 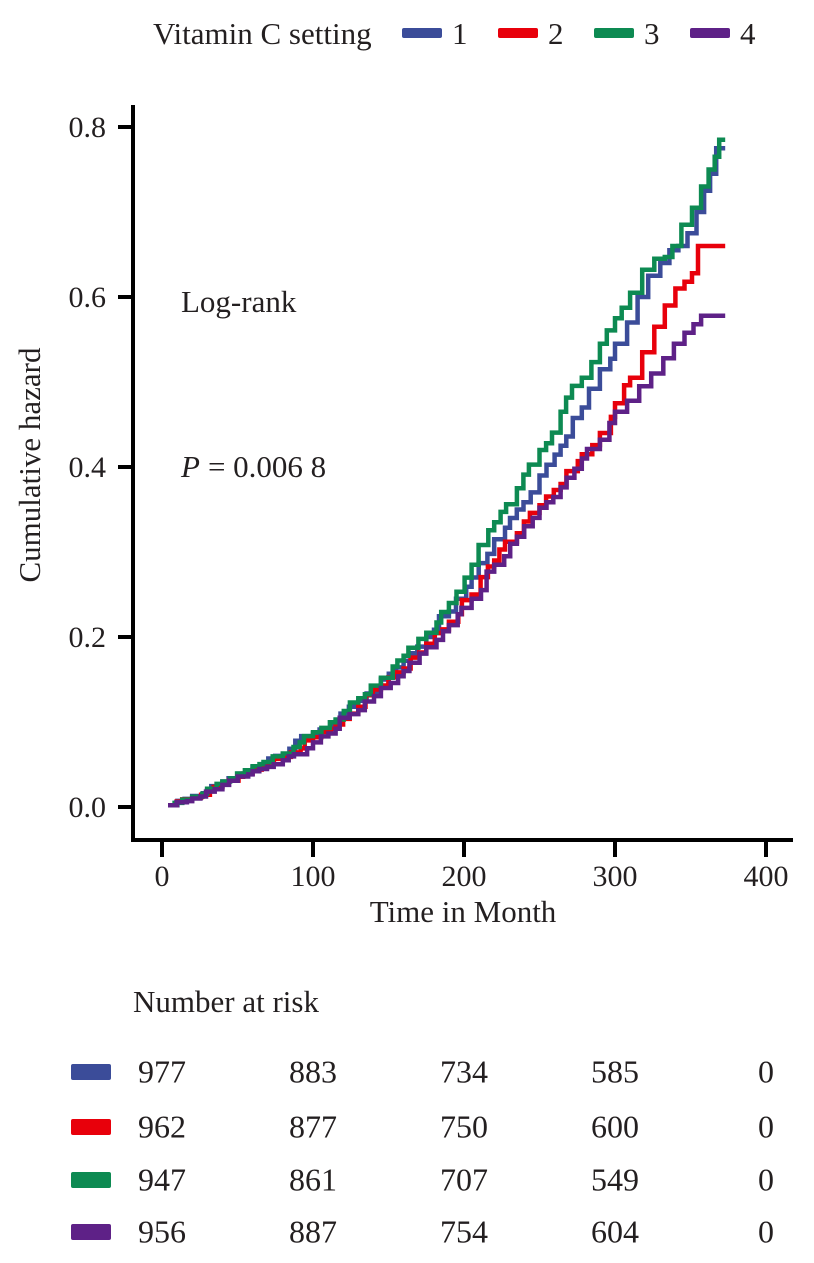 What do you see at coordinates (556, 33) in the screenshot?
I see `legend-label-2: 2` at bounding box center [556, 33].